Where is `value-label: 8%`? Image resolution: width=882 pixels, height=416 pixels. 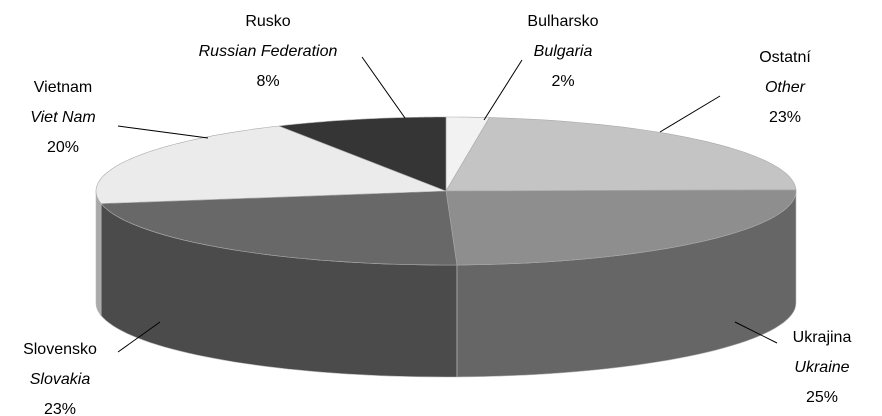
value-label: 8% is located at coordinates (267, 81).